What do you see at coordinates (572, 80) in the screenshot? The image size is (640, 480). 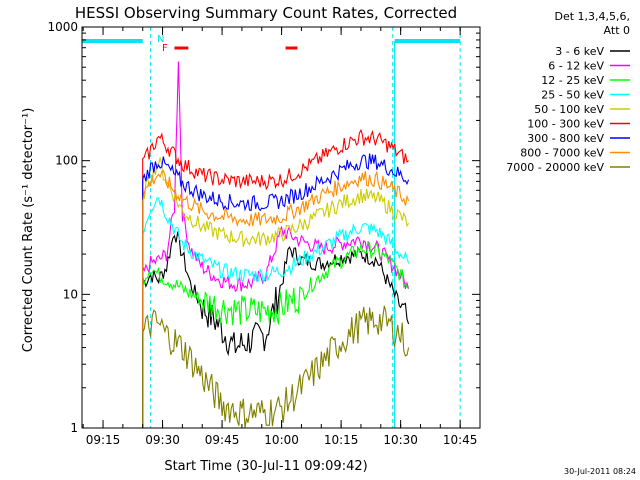 I see `legend-label: 12 - 25 keV` at bounding box center [572, 80].